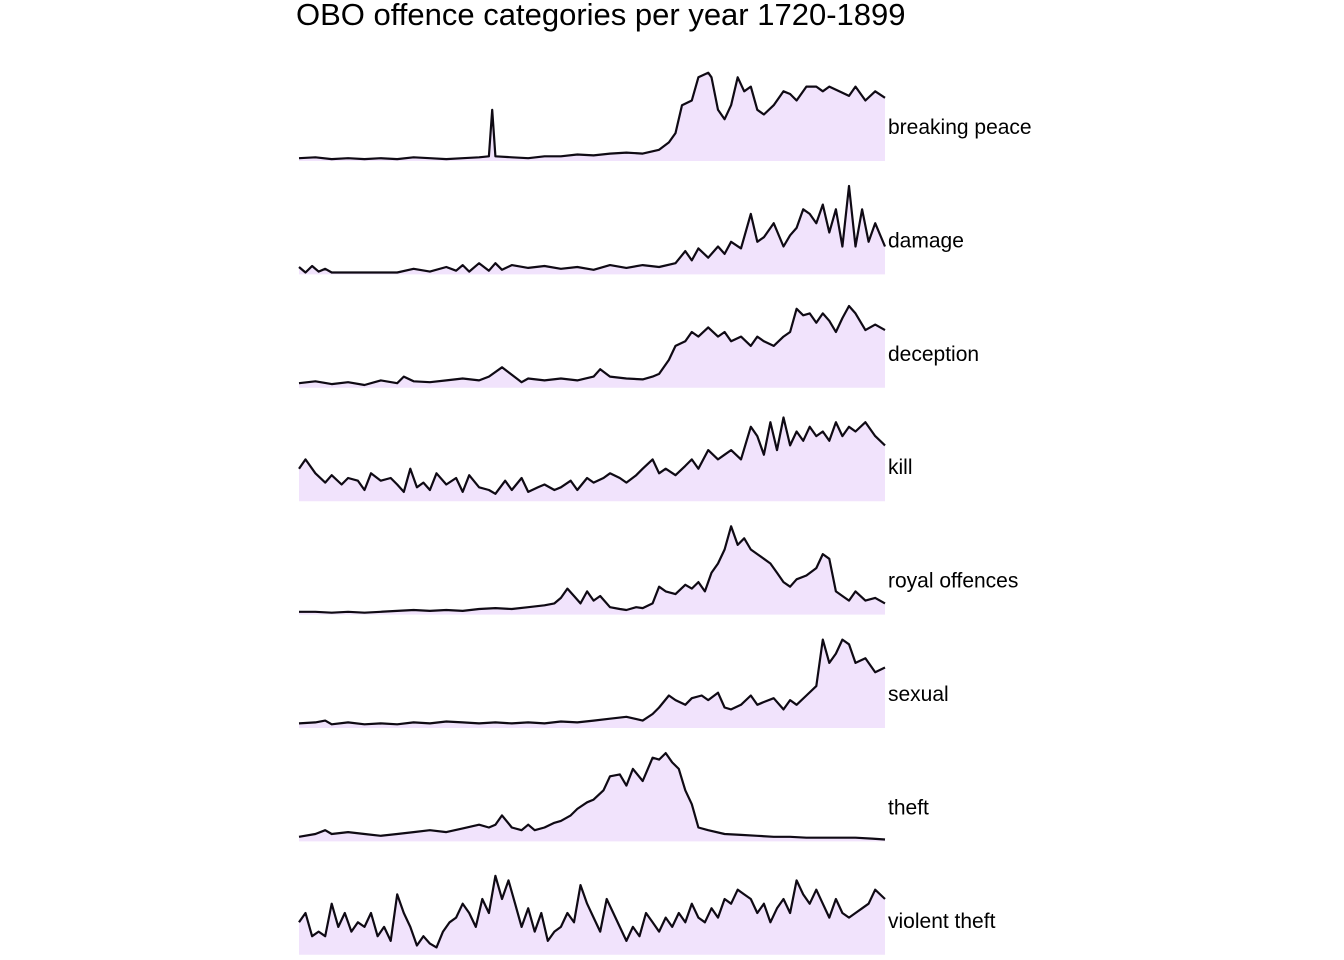  I want to click on panel-theft: theft, so click(613, 797).